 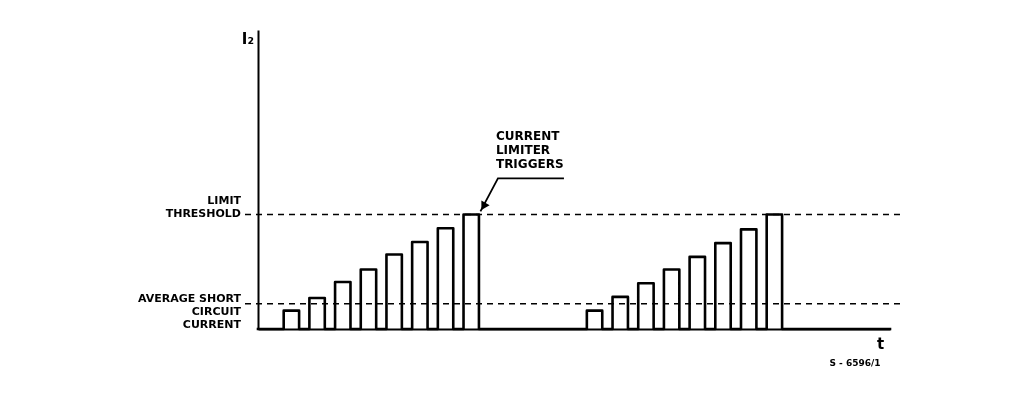 What do you see at coordinates (247, 39) in the screenshot?
I see `text: I₂` at bounding box center [247, 39].